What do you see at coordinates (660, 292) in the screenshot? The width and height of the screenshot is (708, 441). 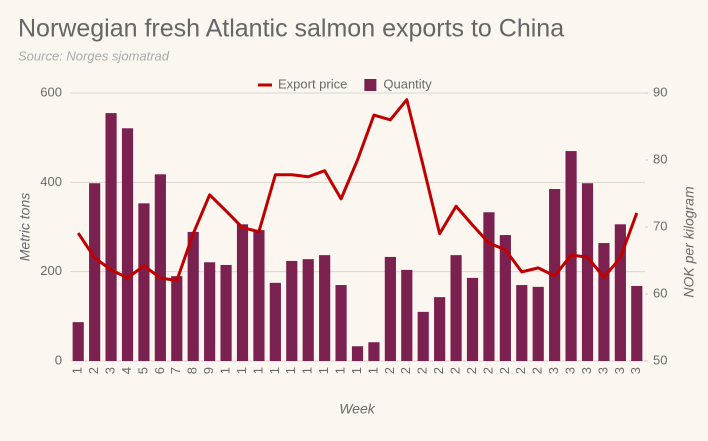 I see `y2-tick-label: 60` at bounding box center [660, 292].